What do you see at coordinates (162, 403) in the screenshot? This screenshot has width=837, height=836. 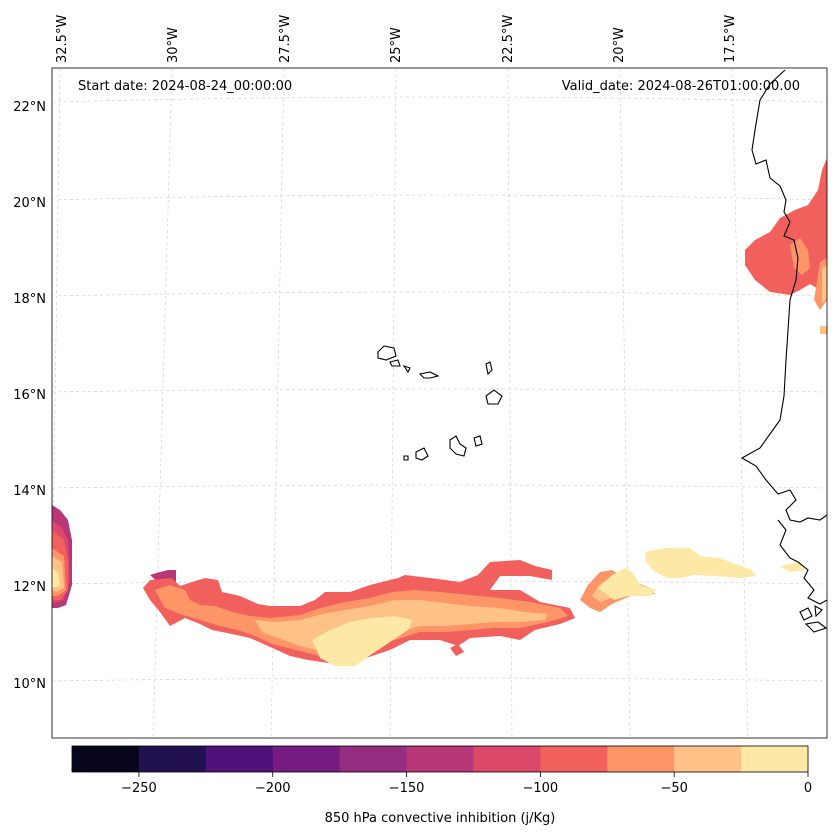 I see `gridline-30W` at bounding box center [162, 403].